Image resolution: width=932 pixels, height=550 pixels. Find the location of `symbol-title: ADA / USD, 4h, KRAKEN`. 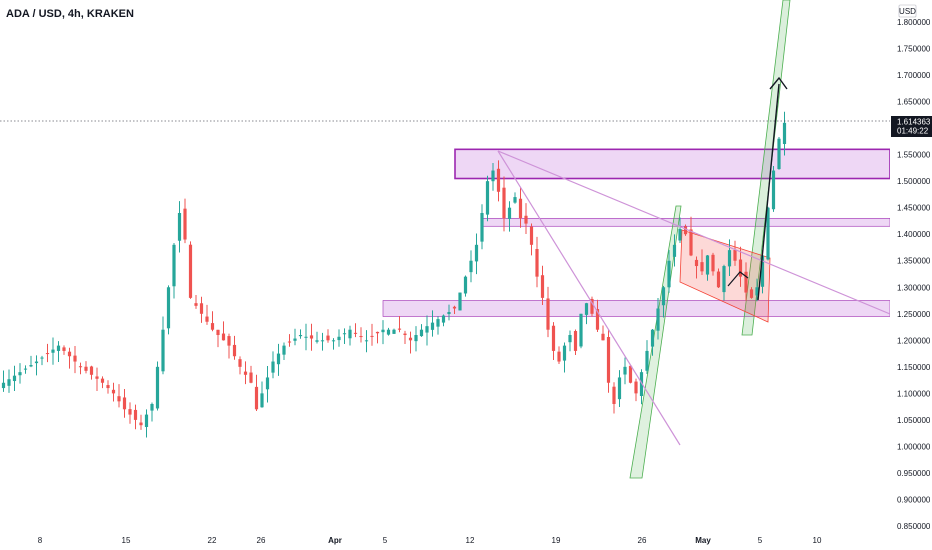

symbol-title: ADA / USD, 4h, KRAKEN is located at coordinates (70, 14).